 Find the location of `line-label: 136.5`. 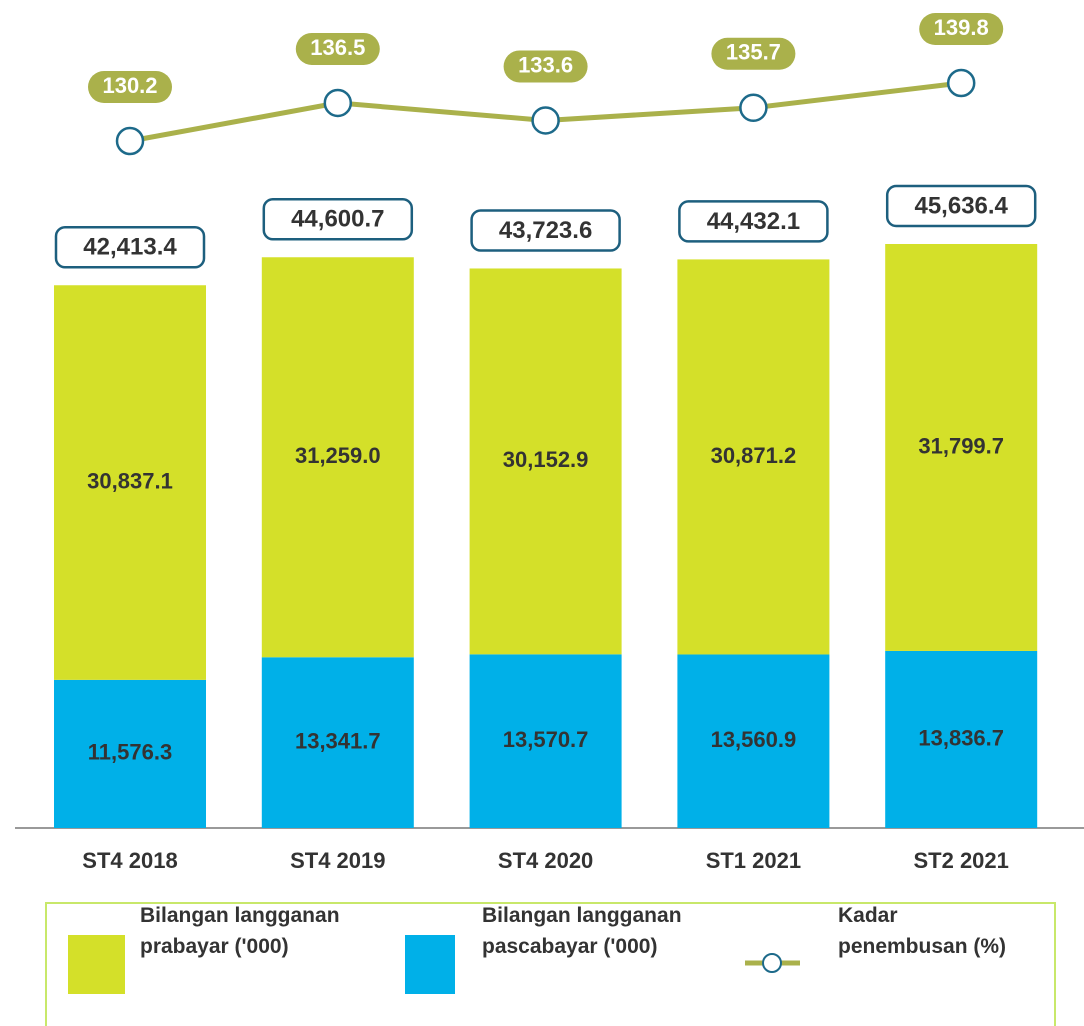

line-label: 136.5 is located at coordinates (337, 47).